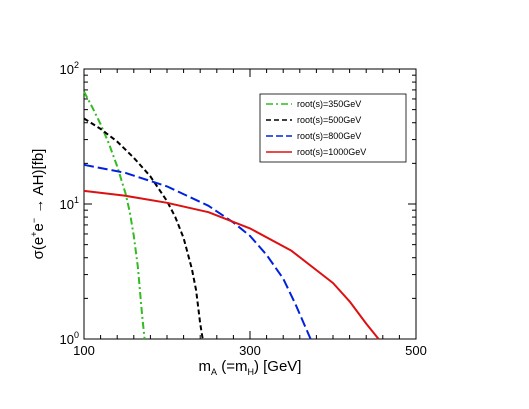 The height and width of the screenshot is (409, 529). Describe the element at coordinates (416, 350) in the screenshot. I see `x-tick-label: 500` at that location.